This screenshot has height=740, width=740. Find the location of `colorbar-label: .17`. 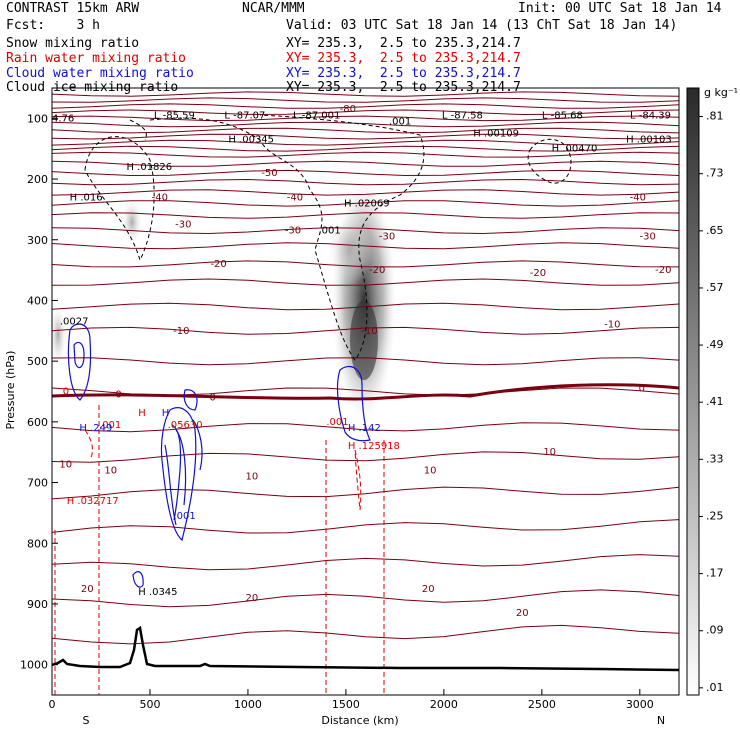

colorbar-label: .17 is located at coordinates (715, 573).